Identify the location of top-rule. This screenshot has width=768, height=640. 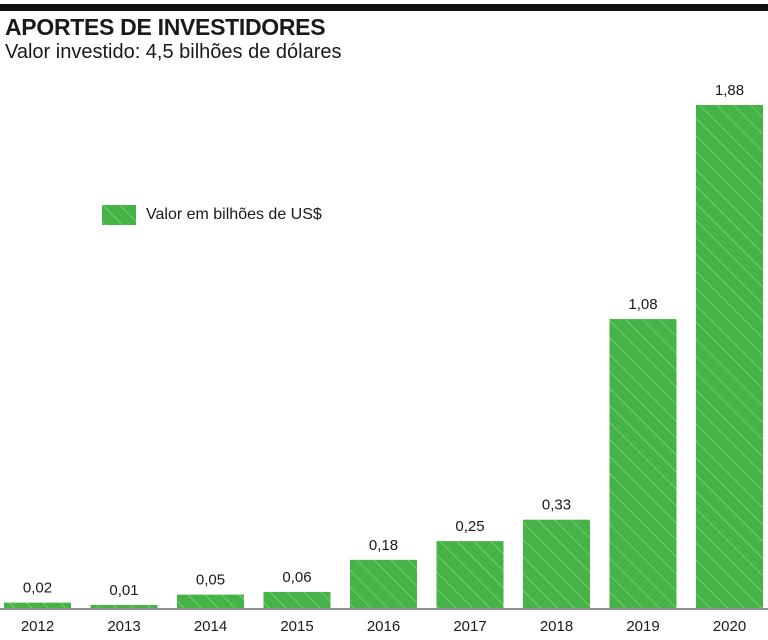
(384, 7).